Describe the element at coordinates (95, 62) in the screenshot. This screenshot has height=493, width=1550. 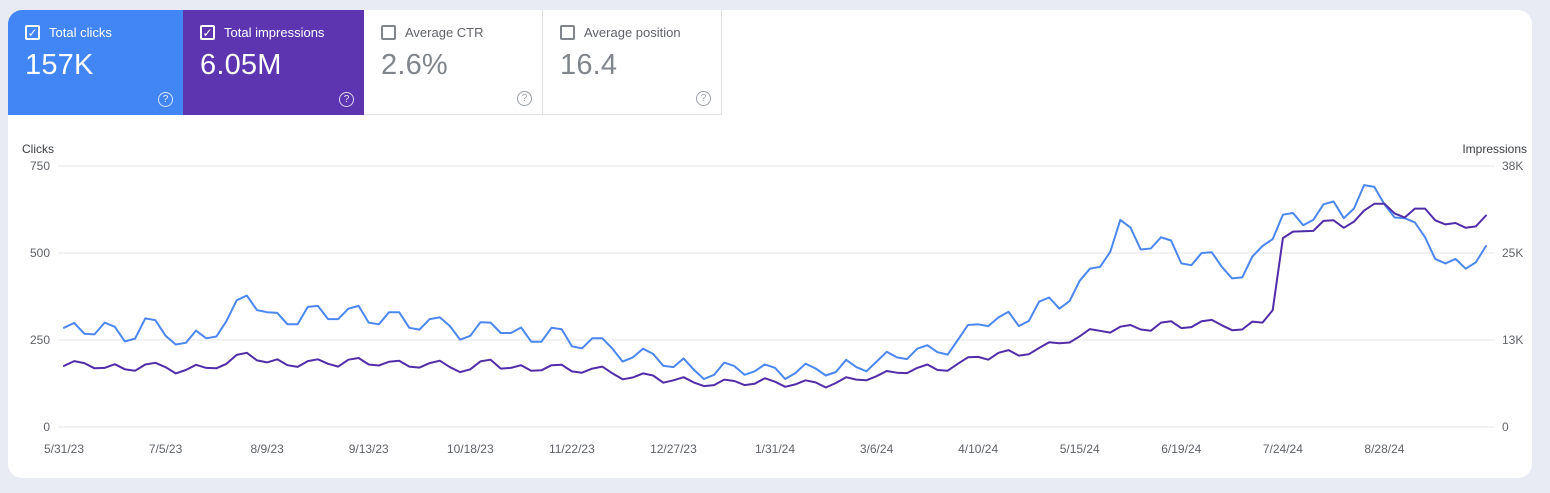
I see `card-total-clicks: ✓ Total clicks 157K ?` at that location.